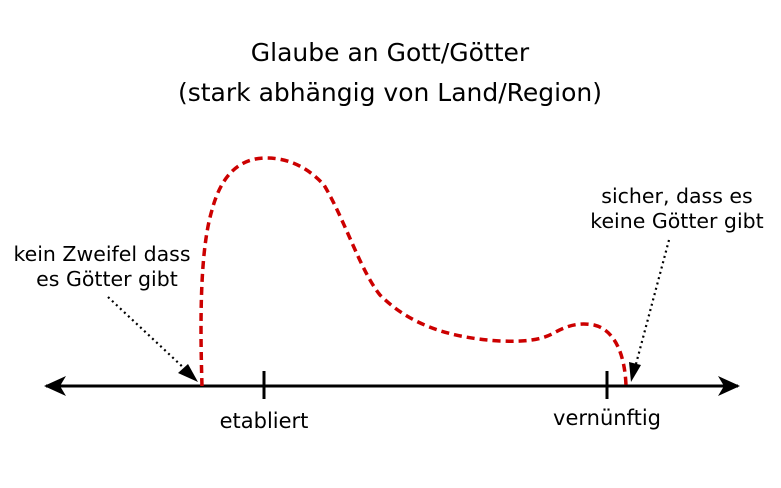  What do you see at coordinates (107, 279) in the screenshot?
I see `annotation-left-line-2: es Götter gibt` at bounding box center [107, 279].